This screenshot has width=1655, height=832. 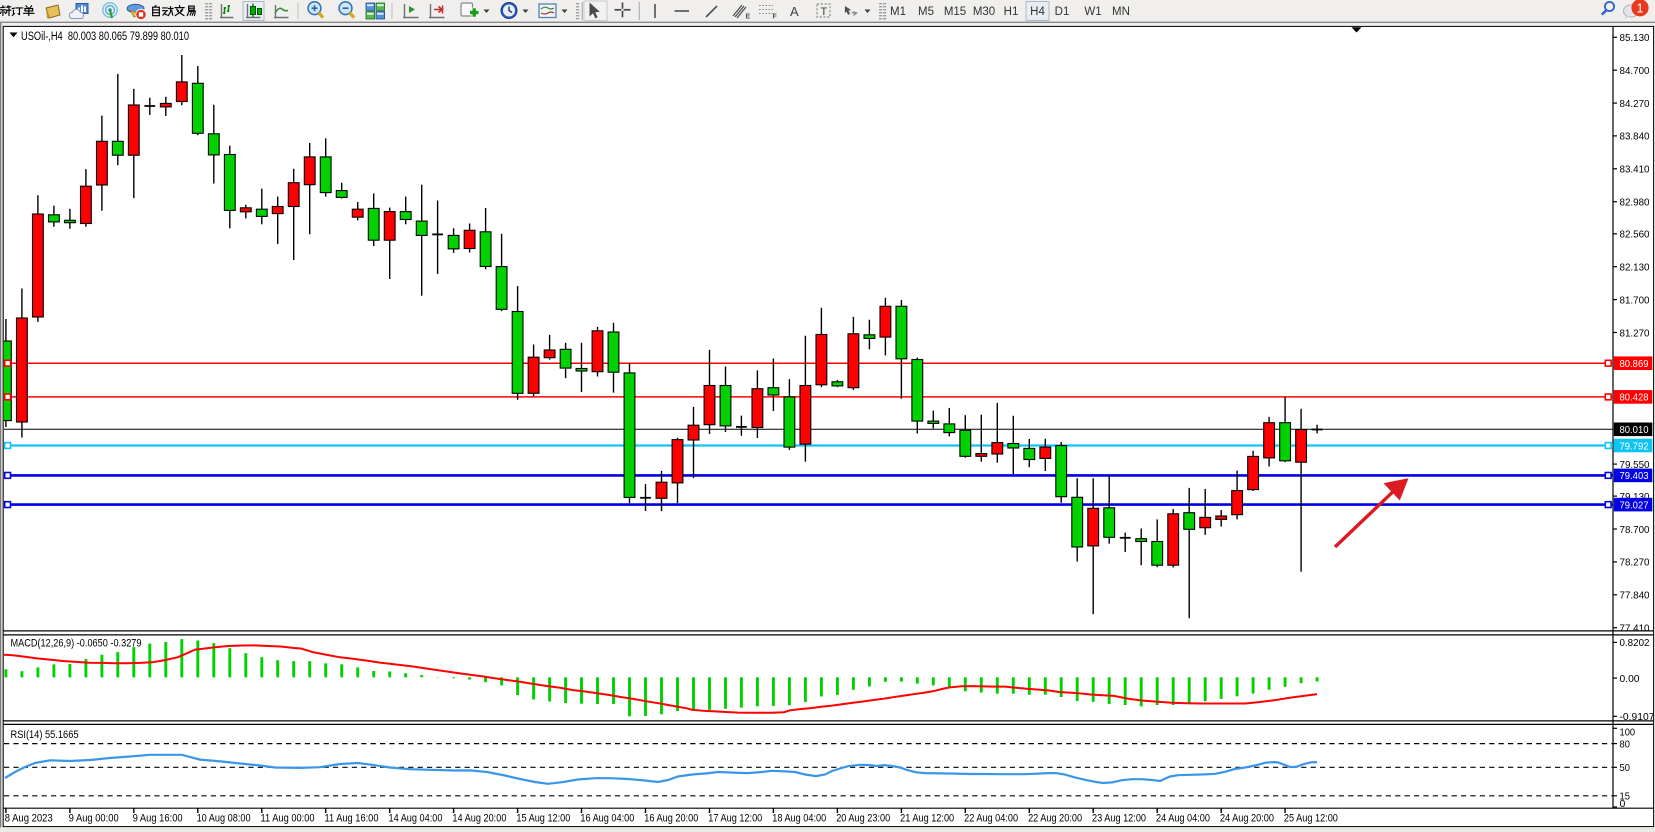 I want to click on svg-text: A, so click(x=794, y=11).